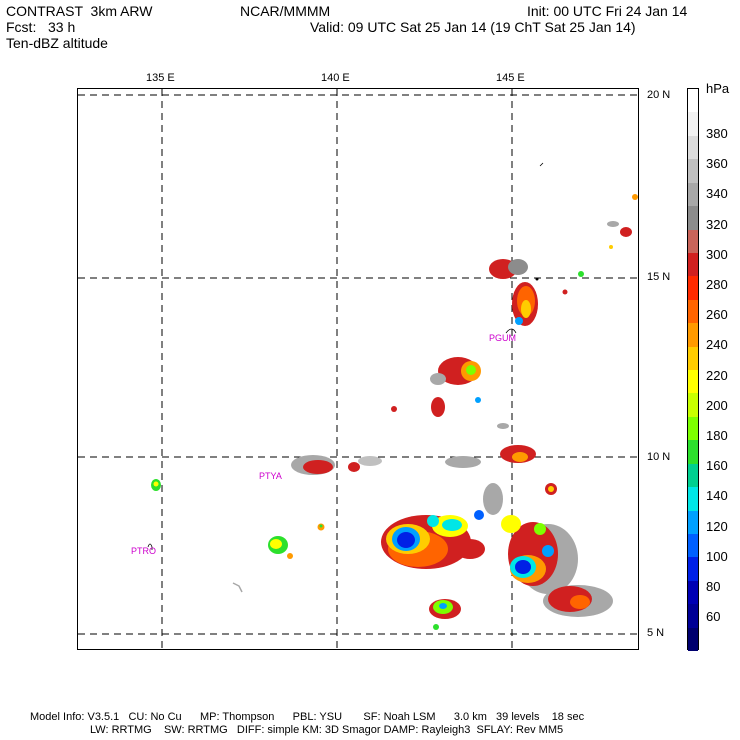 This screenshot has width=740, height=740. Describe the element at coordinates (160, 78) in the screenshot. I see `lon-label-135e: 135 E` at that location.